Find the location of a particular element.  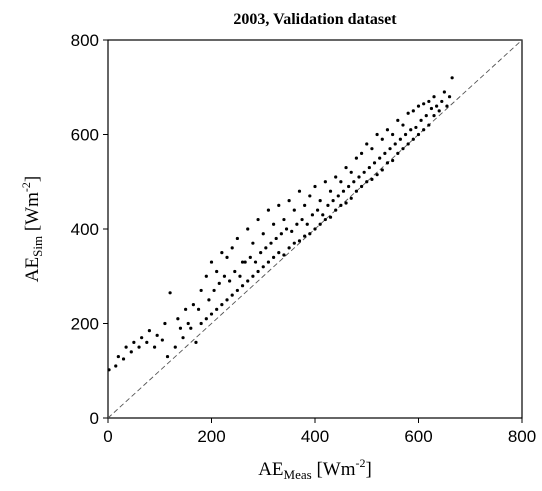

y-tick-label: 600 is located at coordinates (85, 135).